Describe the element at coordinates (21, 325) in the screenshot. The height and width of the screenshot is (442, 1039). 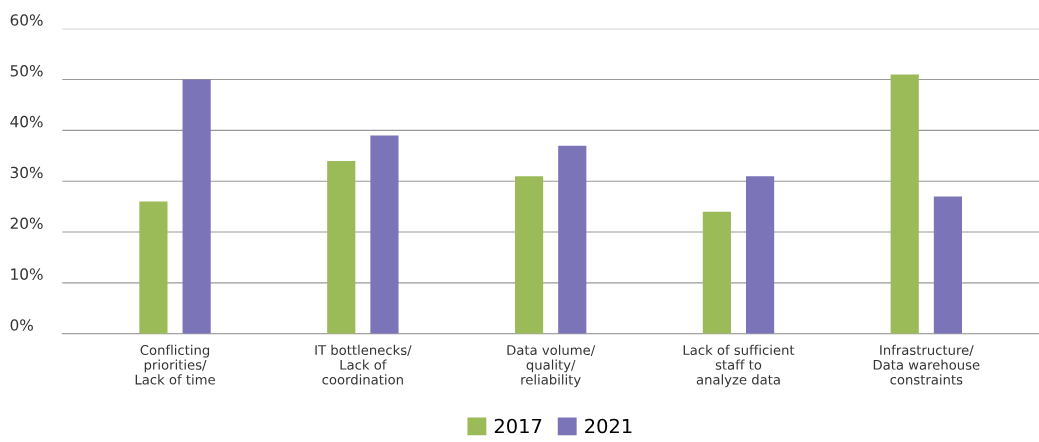
I see `y-tick-label: 0%` at that location.